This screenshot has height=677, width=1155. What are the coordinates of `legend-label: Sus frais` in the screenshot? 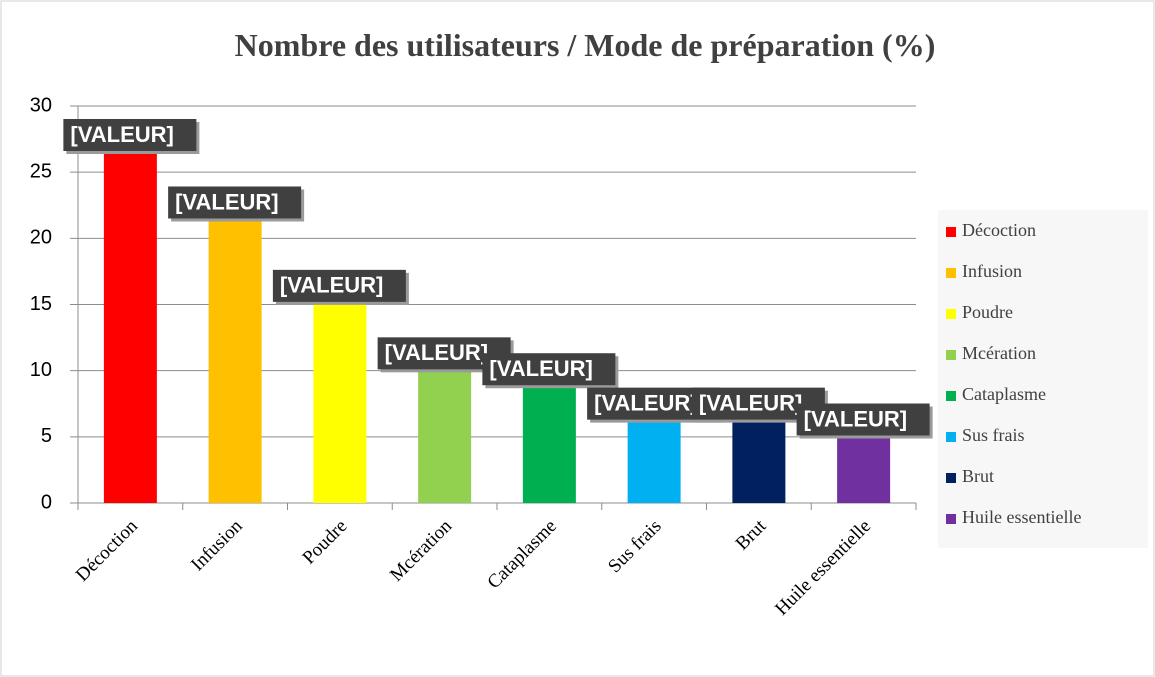 It's located at (993, 435).